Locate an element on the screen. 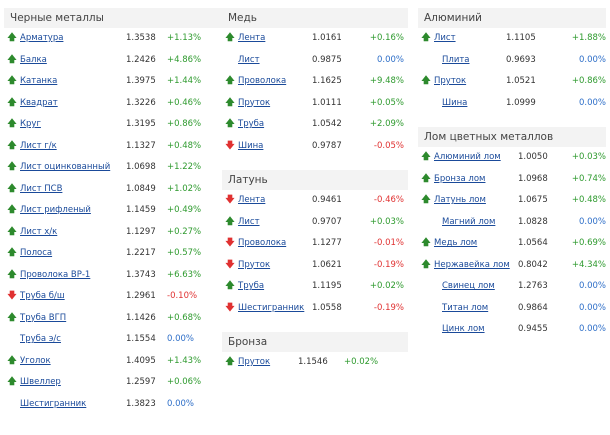 This screenshot has width=610, height=435. product-link: Труба ВГП is located at coordinates (43, 317).